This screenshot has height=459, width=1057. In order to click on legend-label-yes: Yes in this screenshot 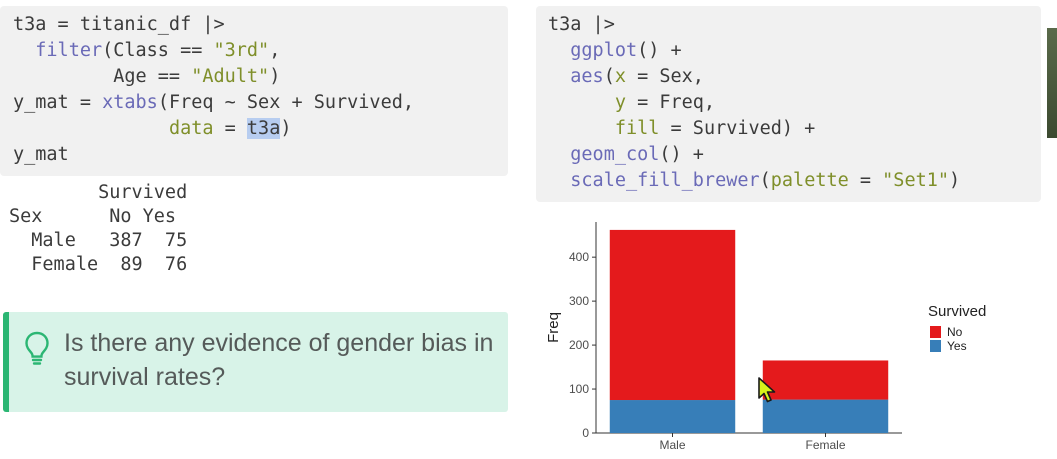, I will do `click(957, 346)`.